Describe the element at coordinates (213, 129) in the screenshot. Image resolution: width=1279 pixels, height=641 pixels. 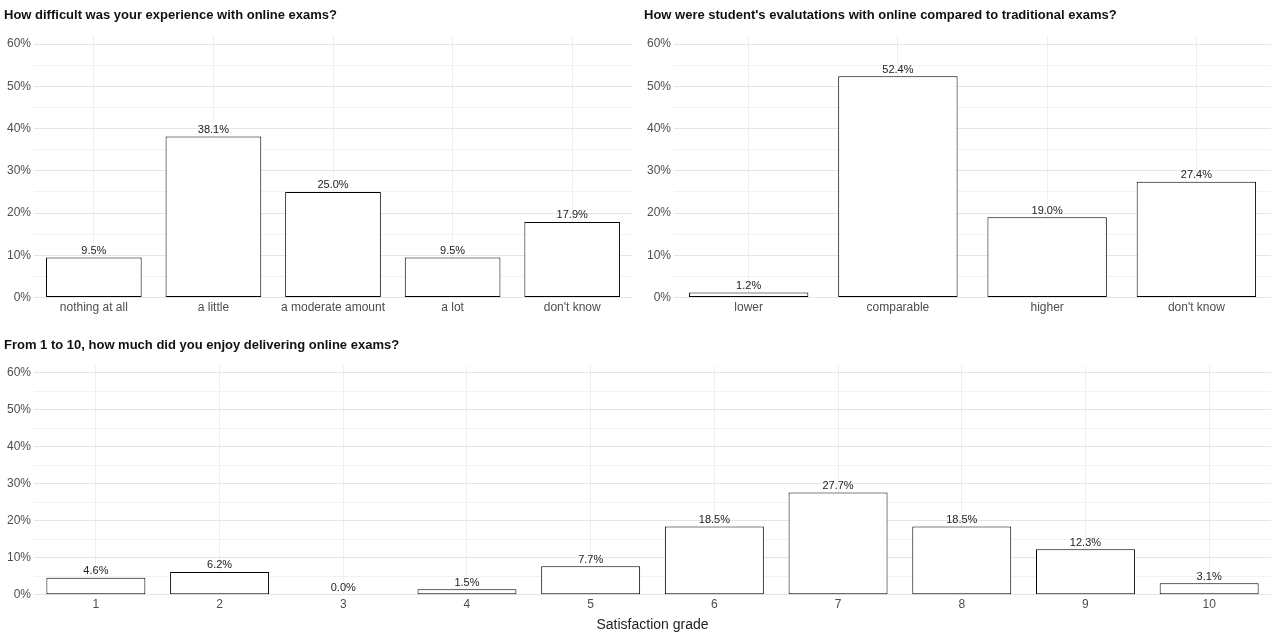
I see `data-label: 38.1%` at that location.